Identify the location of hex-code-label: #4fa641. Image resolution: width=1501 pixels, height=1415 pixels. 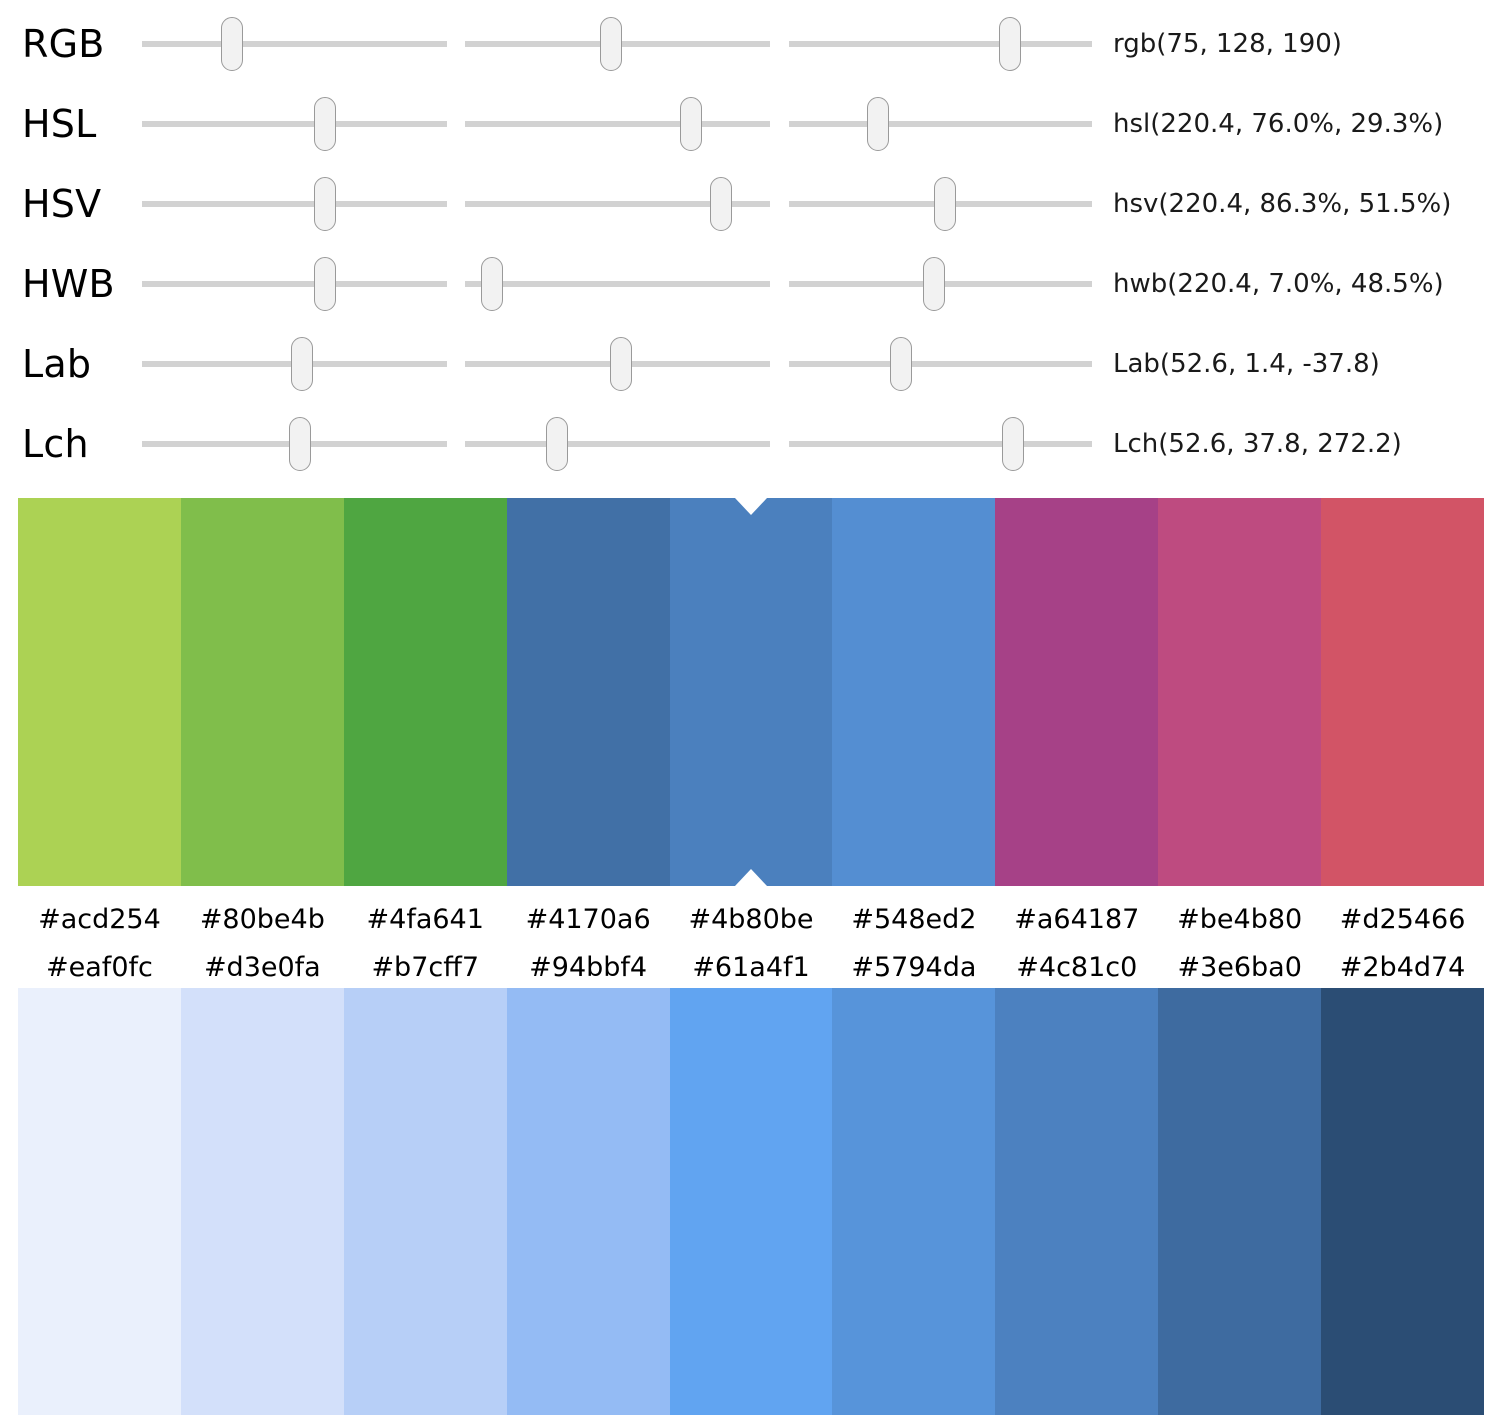
(425, 919).